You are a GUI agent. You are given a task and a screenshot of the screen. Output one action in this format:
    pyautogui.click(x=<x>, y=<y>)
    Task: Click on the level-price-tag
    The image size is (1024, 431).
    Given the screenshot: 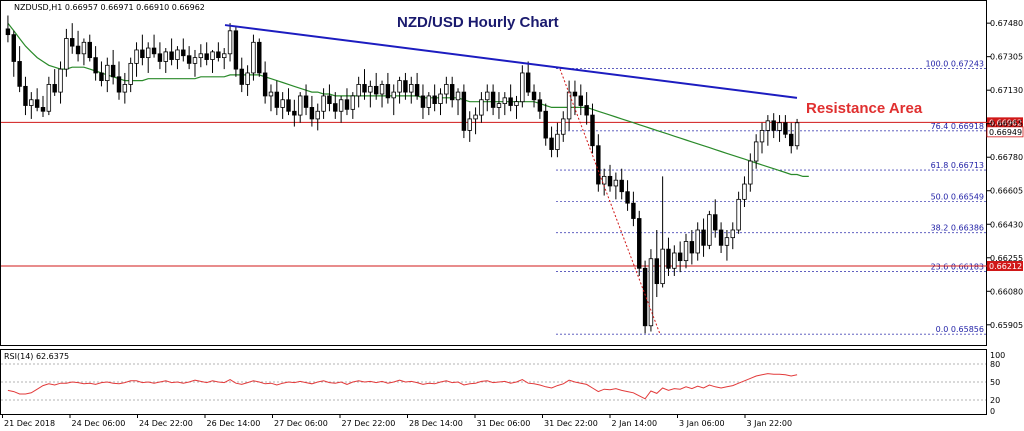 What is the action you would take?
    pyautogui.click(x=1005, y=266)
    